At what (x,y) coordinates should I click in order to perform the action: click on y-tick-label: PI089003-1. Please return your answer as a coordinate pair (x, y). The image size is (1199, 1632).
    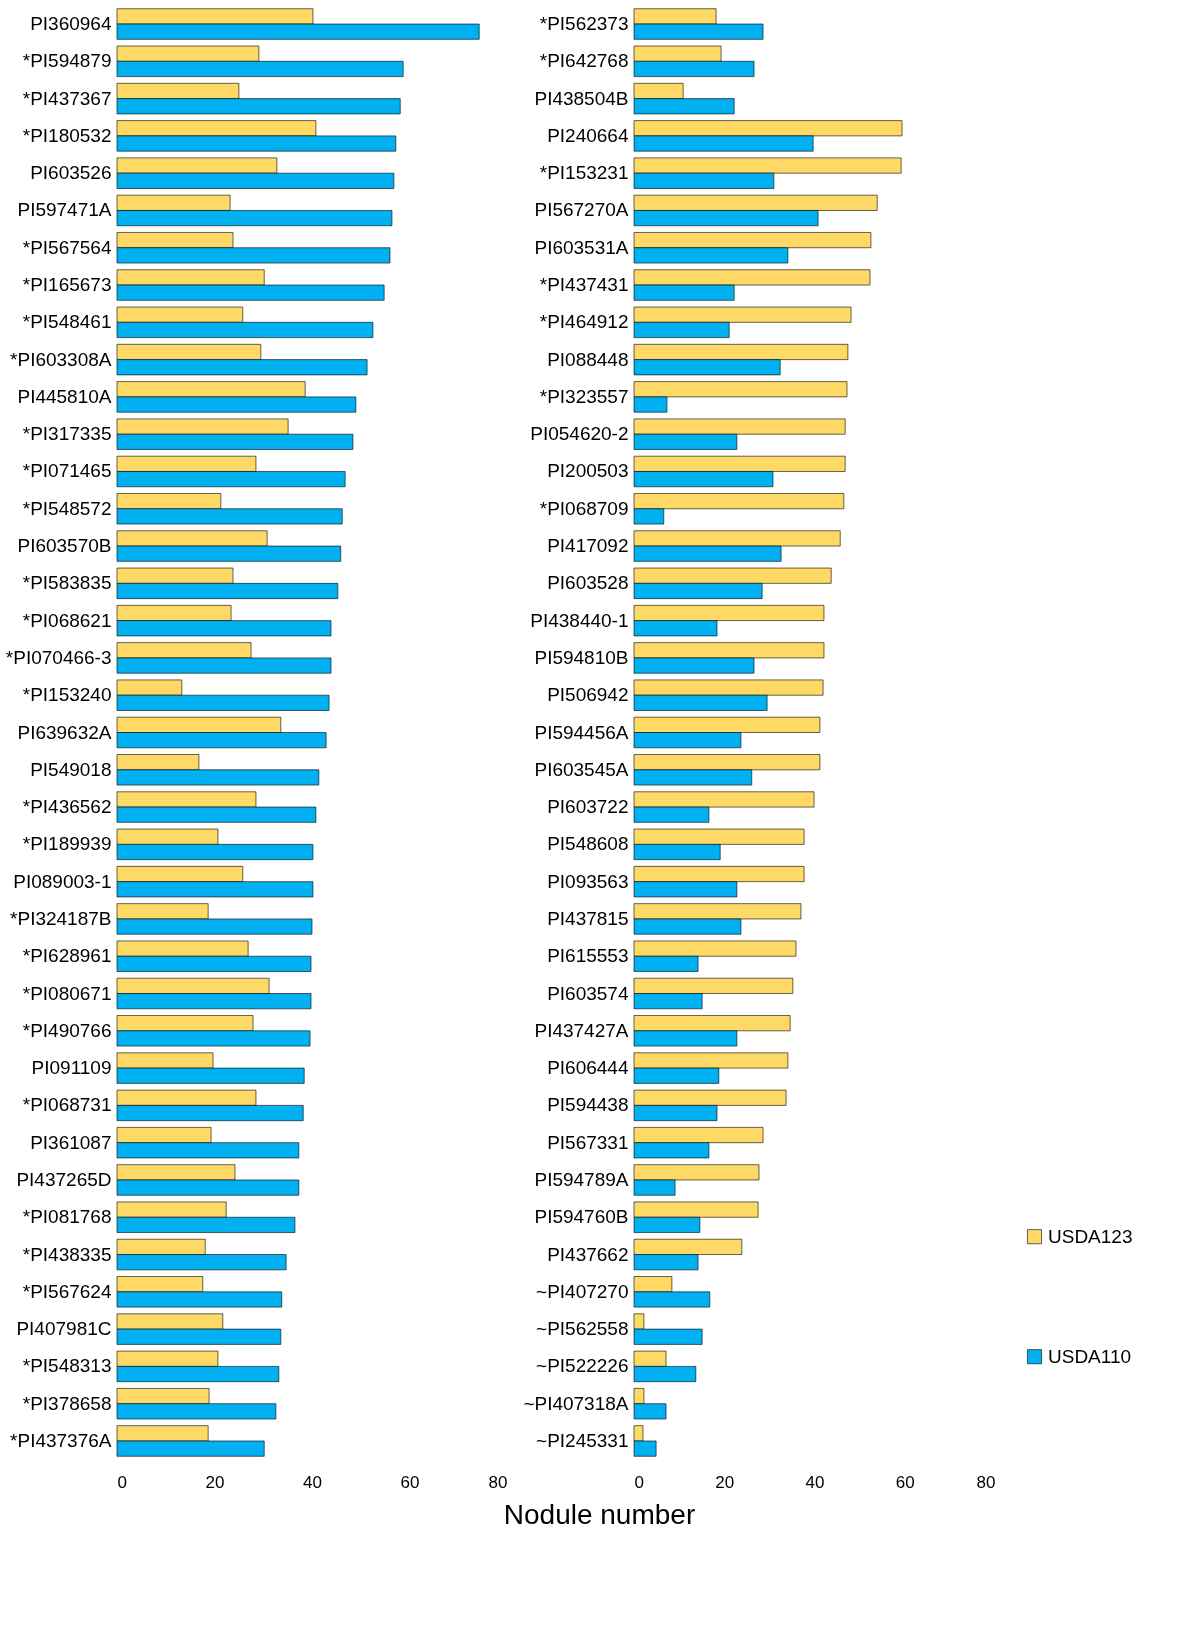
    Looking at the image, I should click on (62, 881).